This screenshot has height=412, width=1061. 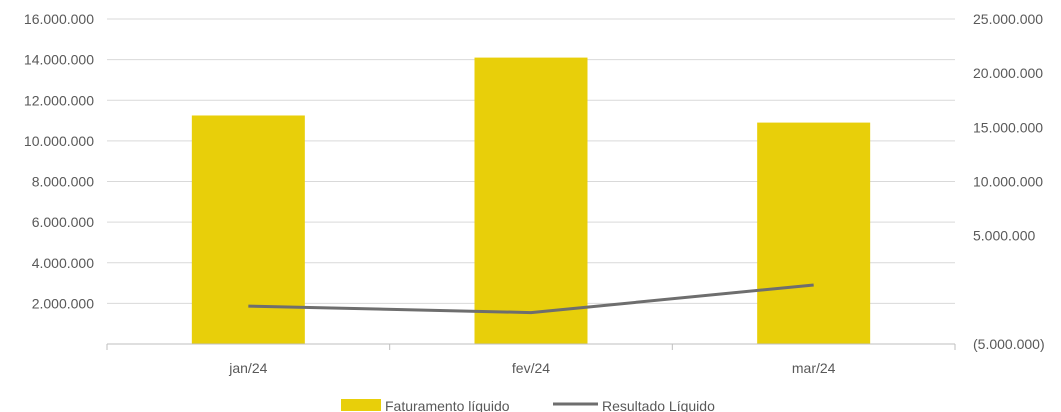 What do you see at coordinates (531, 368) in the screenshot?
I see `x-tick-label: fev/24` at bounding box center [531, 368].